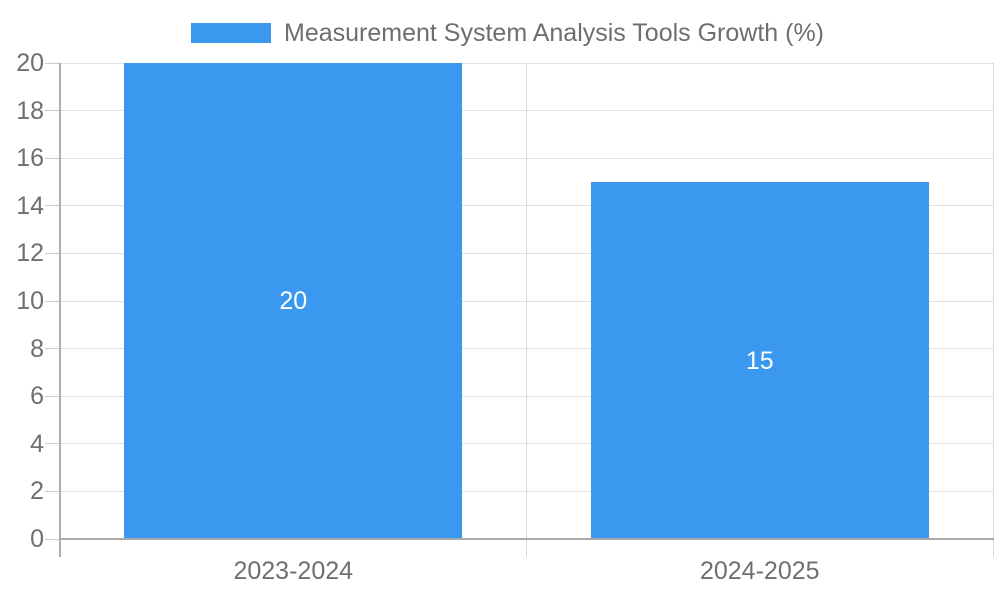 The height and width of the screenshot is (600, 1000). Describe the element at coordinates (30, 158) in the screenshot. I see `y-axis-tick-label: 16` at that location.